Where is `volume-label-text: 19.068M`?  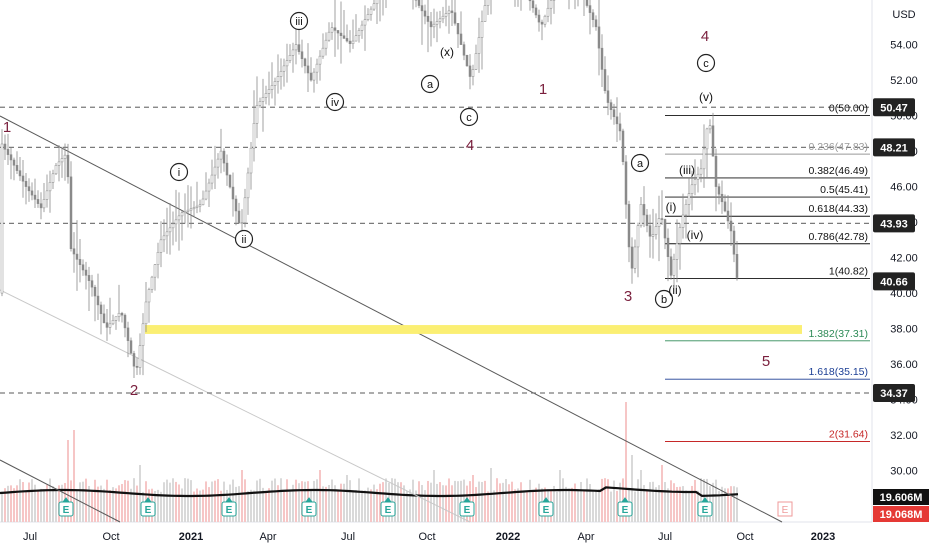
volume-label-text: 19.068M is located at coordinates (901, 515).